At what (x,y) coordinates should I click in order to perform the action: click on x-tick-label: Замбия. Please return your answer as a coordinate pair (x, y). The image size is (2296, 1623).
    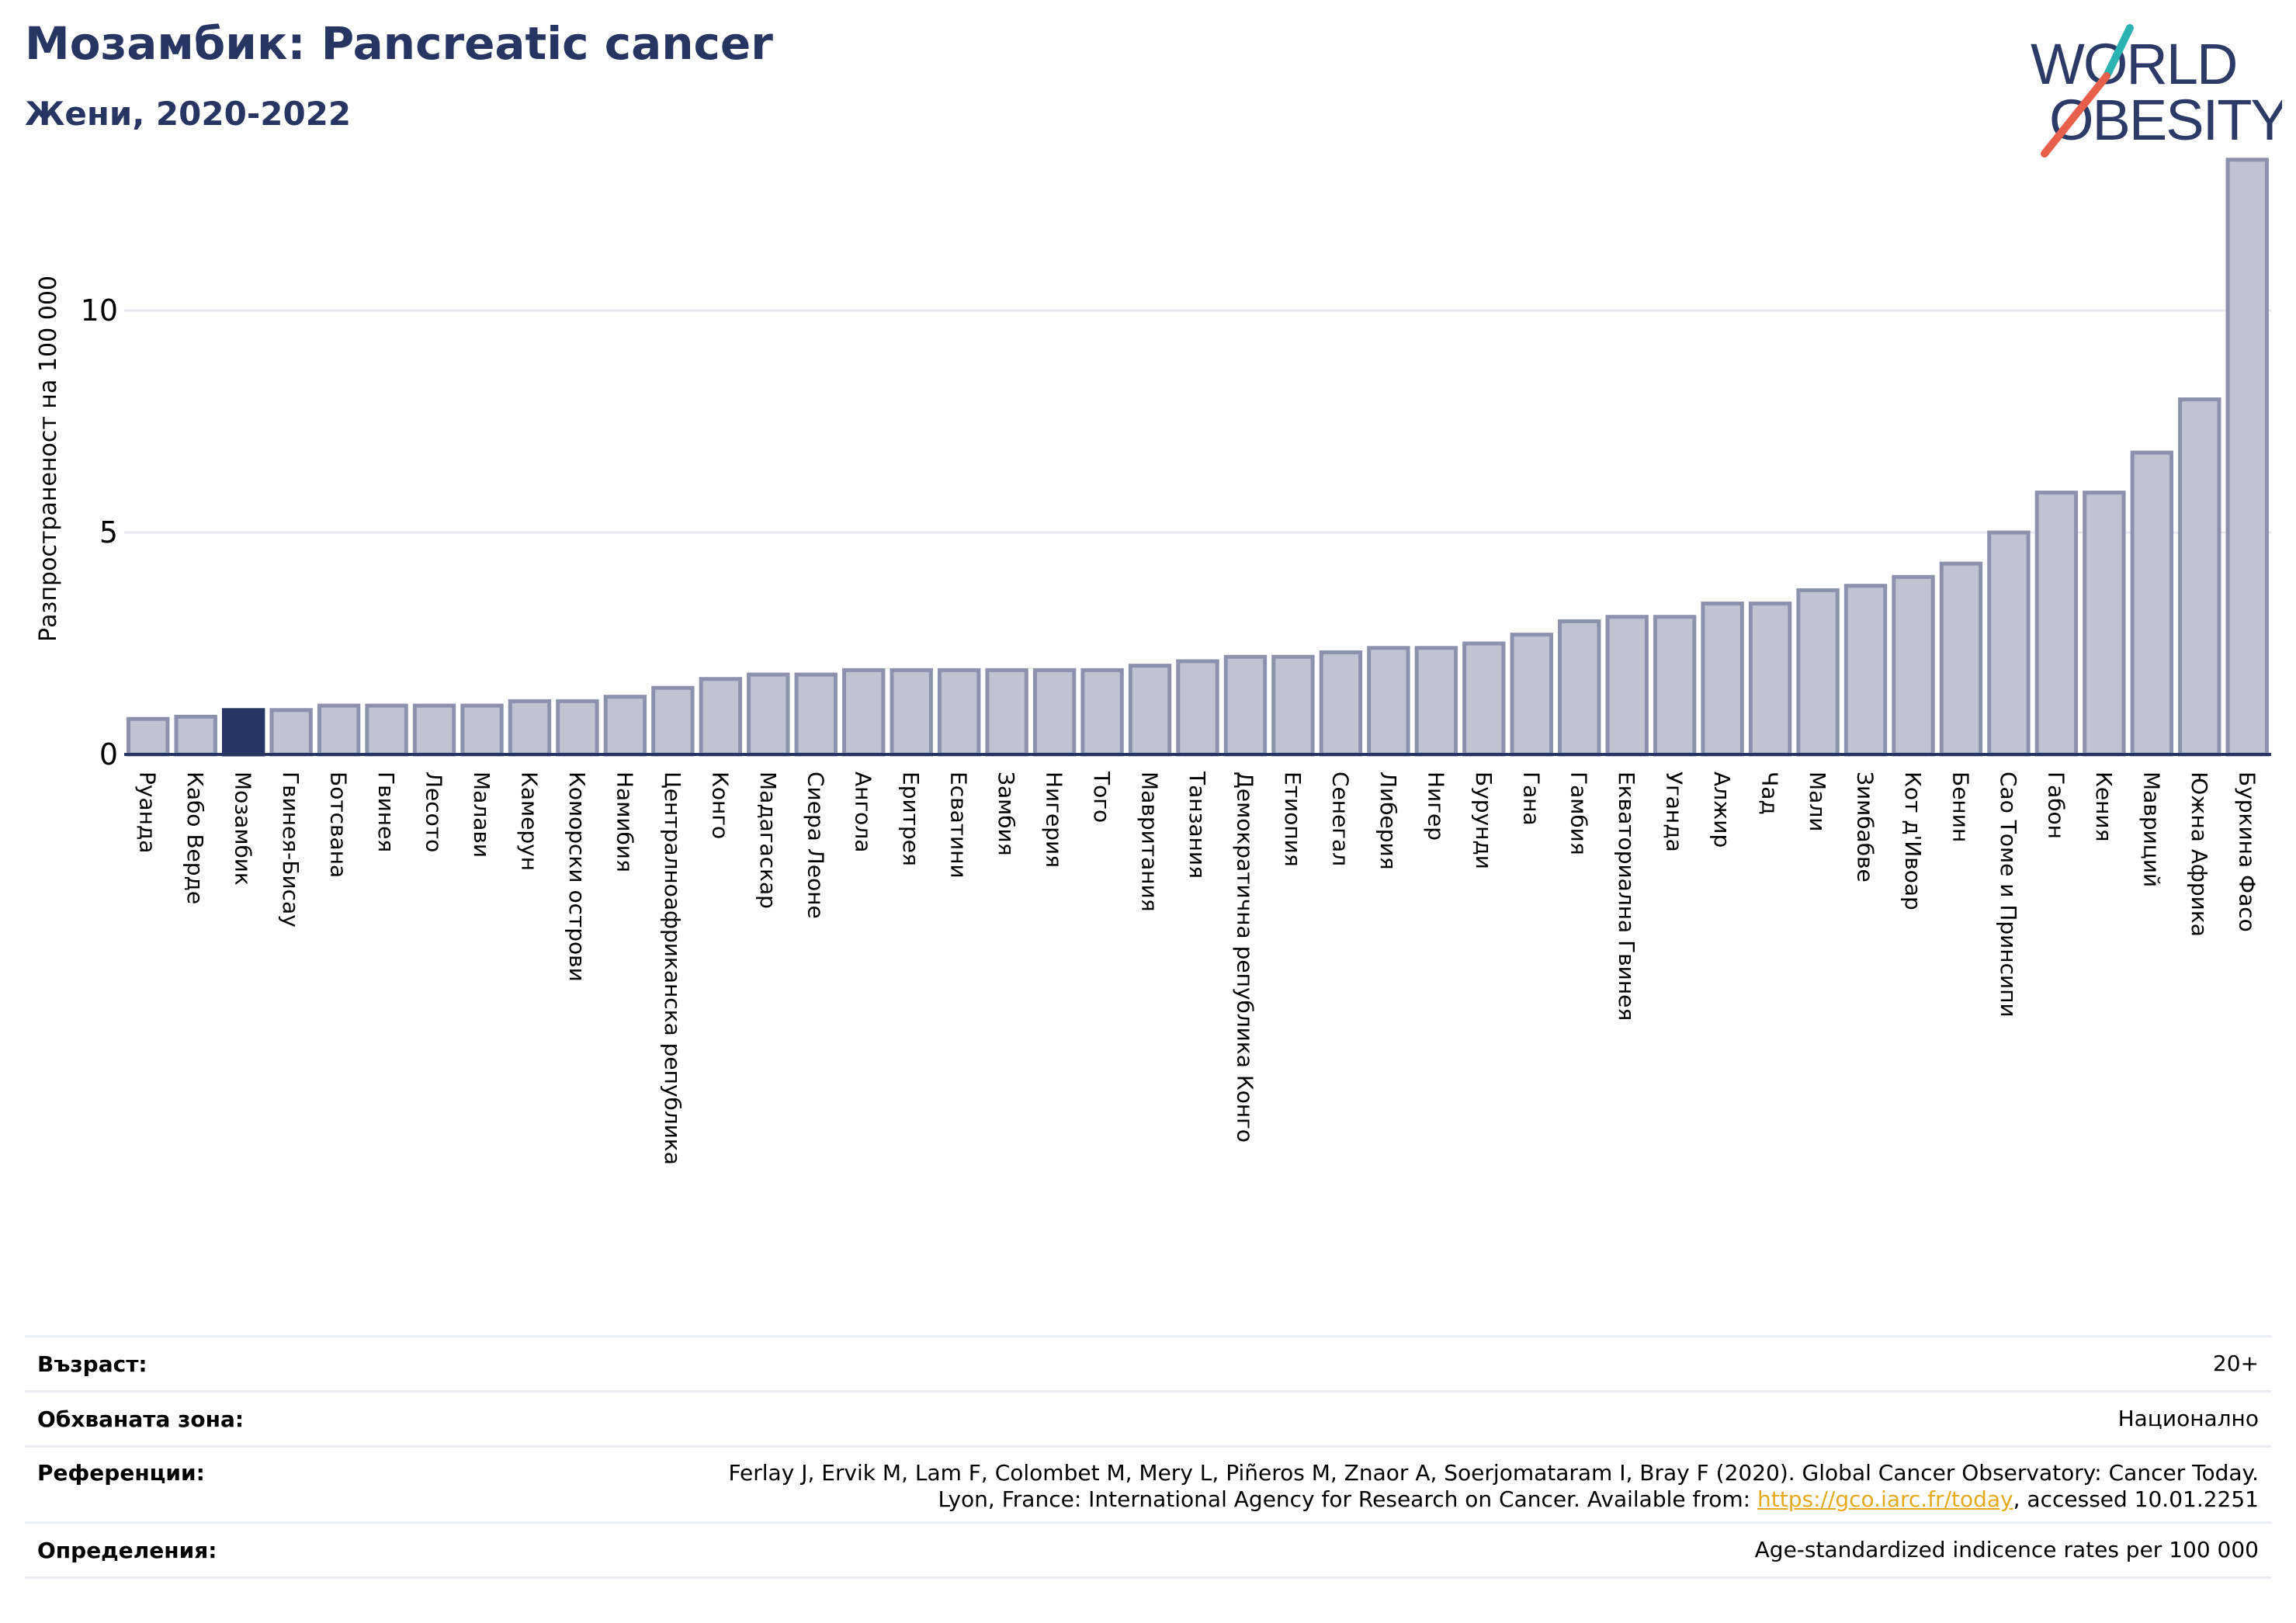
    Looking at the image, I should click on (1006, 814).